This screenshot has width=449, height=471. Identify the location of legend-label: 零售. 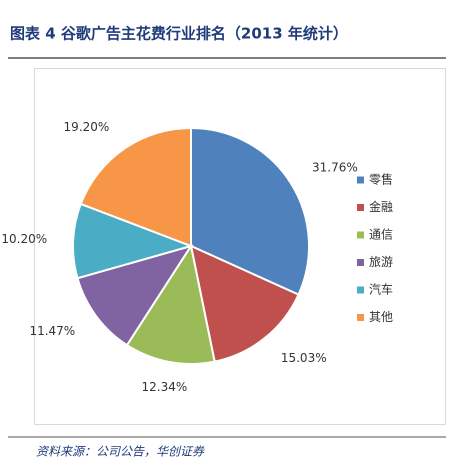
(381, 179).